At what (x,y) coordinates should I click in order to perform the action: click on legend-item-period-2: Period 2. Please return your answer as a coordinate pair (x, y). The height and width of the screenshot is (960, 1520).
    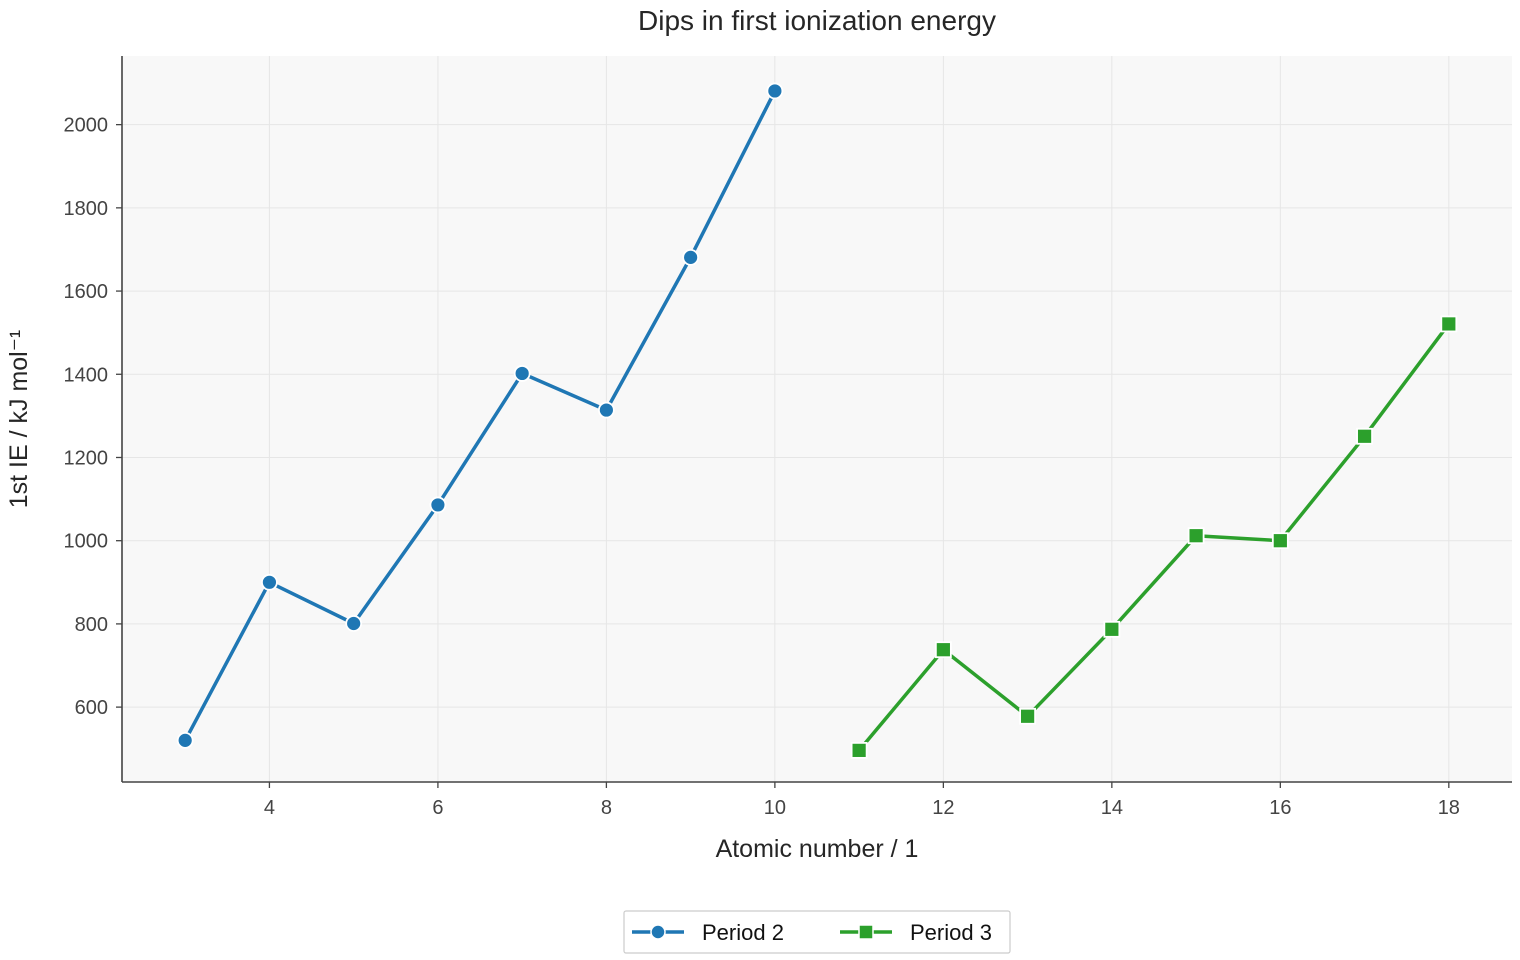
    Looking at the image, I should click on (708, 932).